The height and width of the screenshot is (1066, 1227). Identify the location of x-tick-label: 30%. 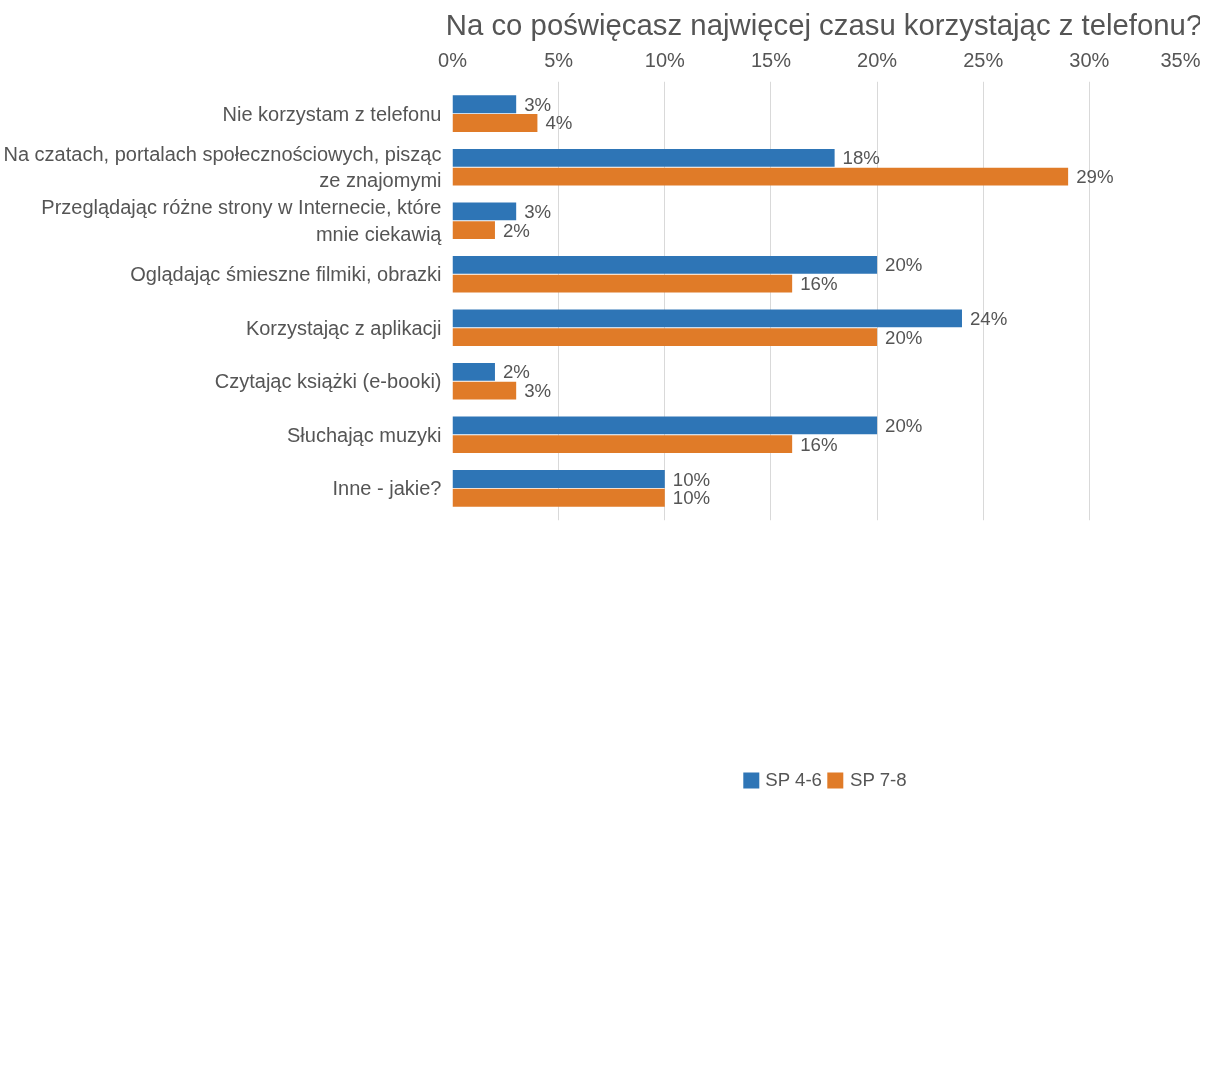
(1089, 59).